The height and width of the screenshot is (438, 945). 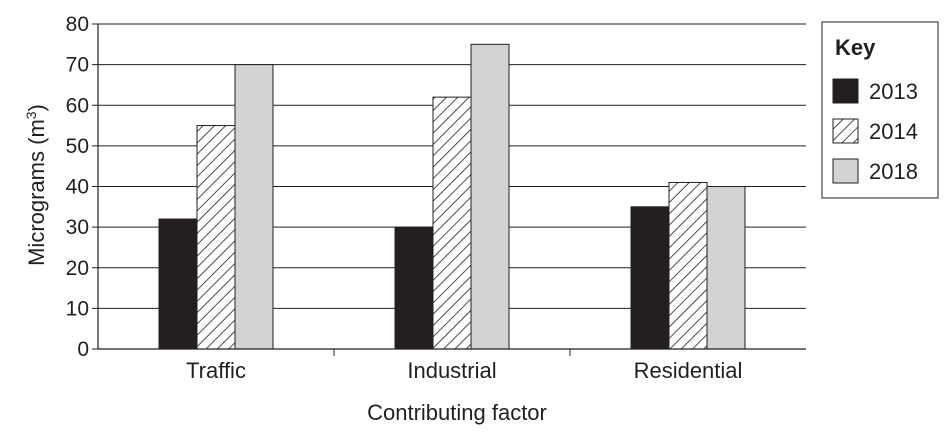 I want to click on bar-residential-2014, so click(x=688, y=265).